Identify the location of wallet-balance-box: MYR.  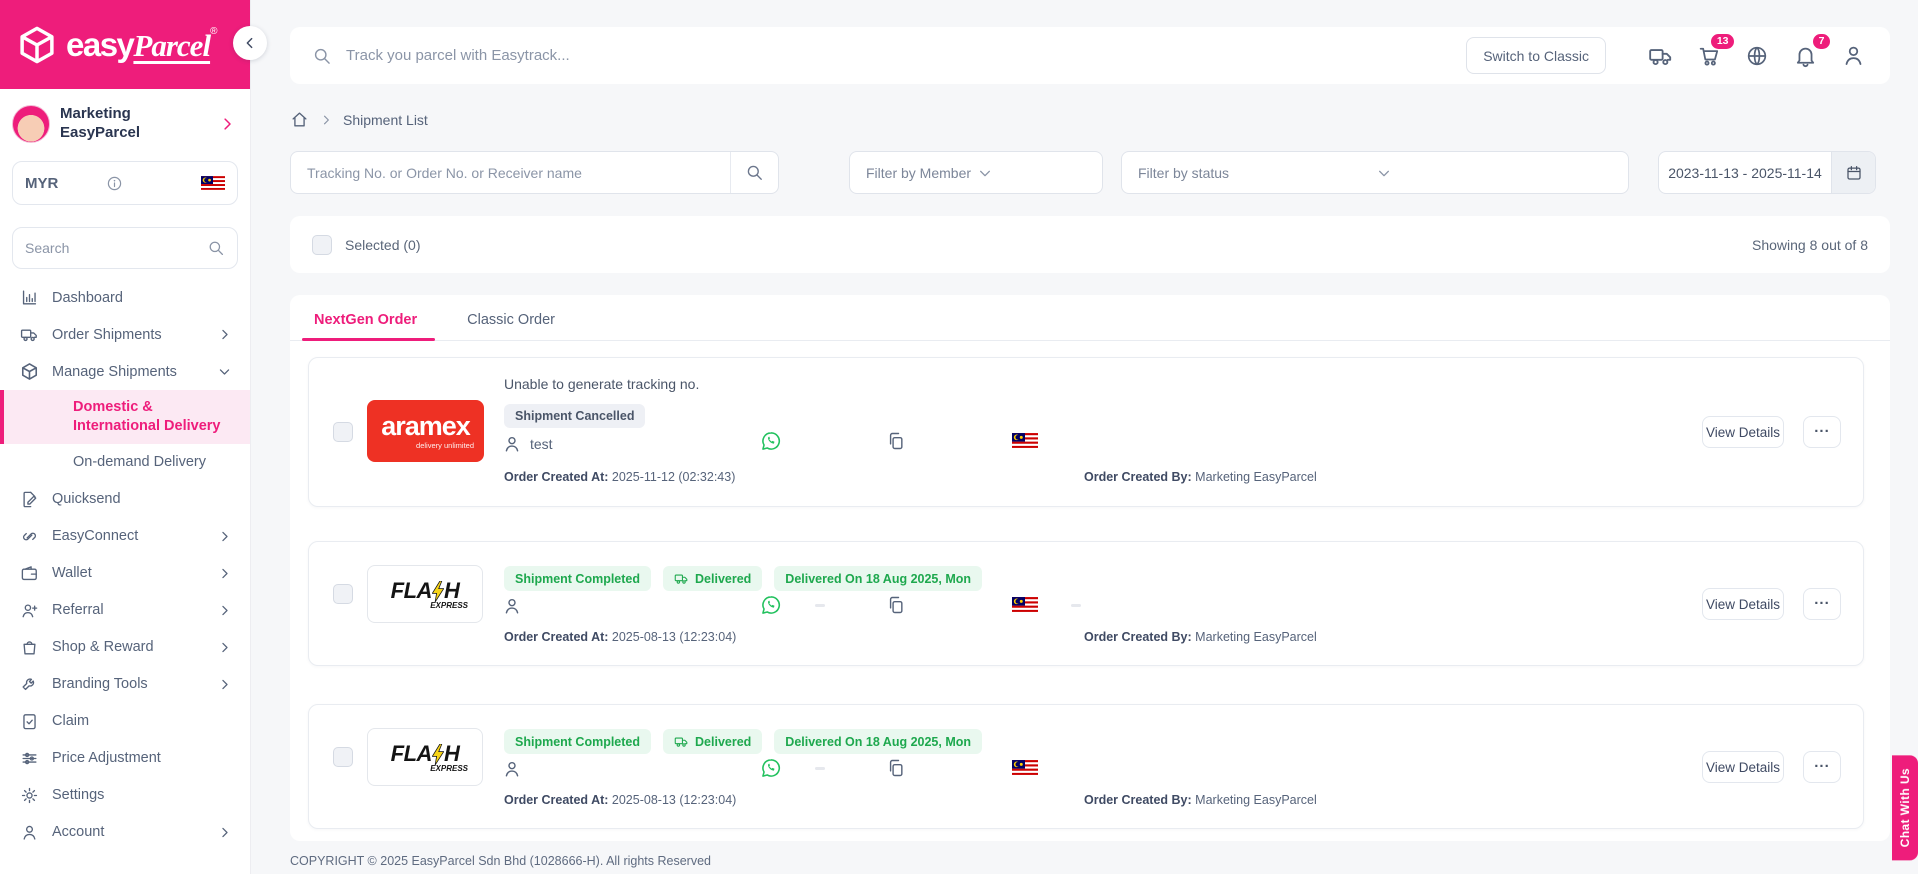
(125, 183).